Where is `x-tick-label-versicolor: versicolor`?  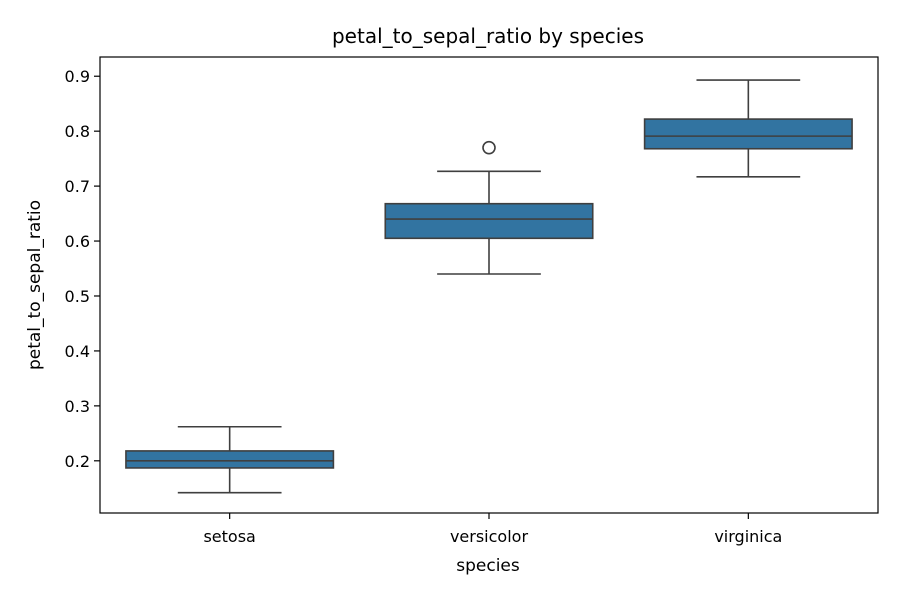
x-tick-label-versicolor: versicolor is located at coordinates (489, 536).